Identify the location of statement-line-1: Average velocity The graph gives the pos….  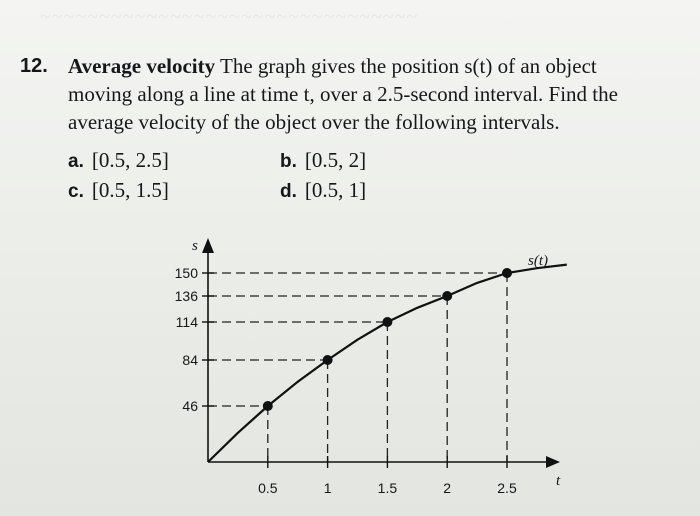
(380, 66).